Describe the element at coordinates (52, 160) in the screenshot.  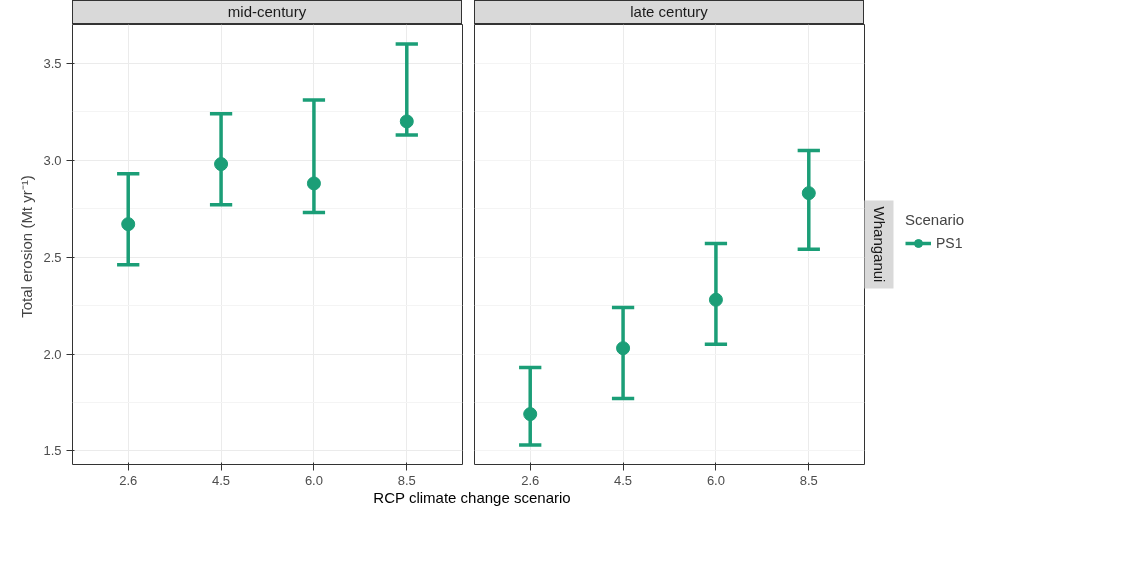
I see `y-tick-label: 3.0` at that location.